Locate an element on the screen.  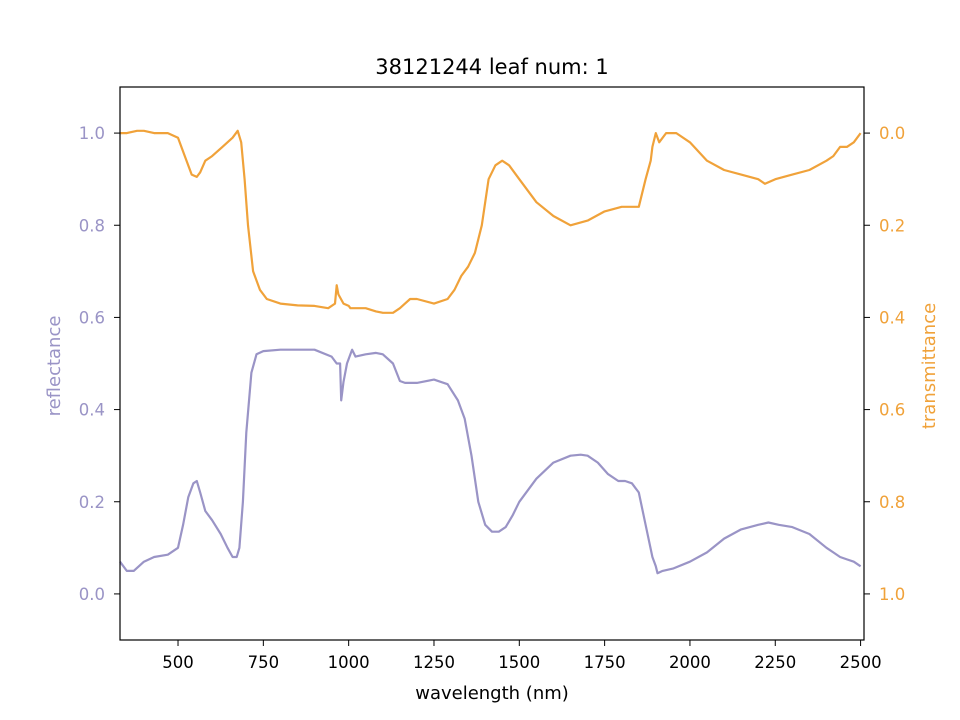
x-tick-label: 500 is located at coordinates (178, 662).